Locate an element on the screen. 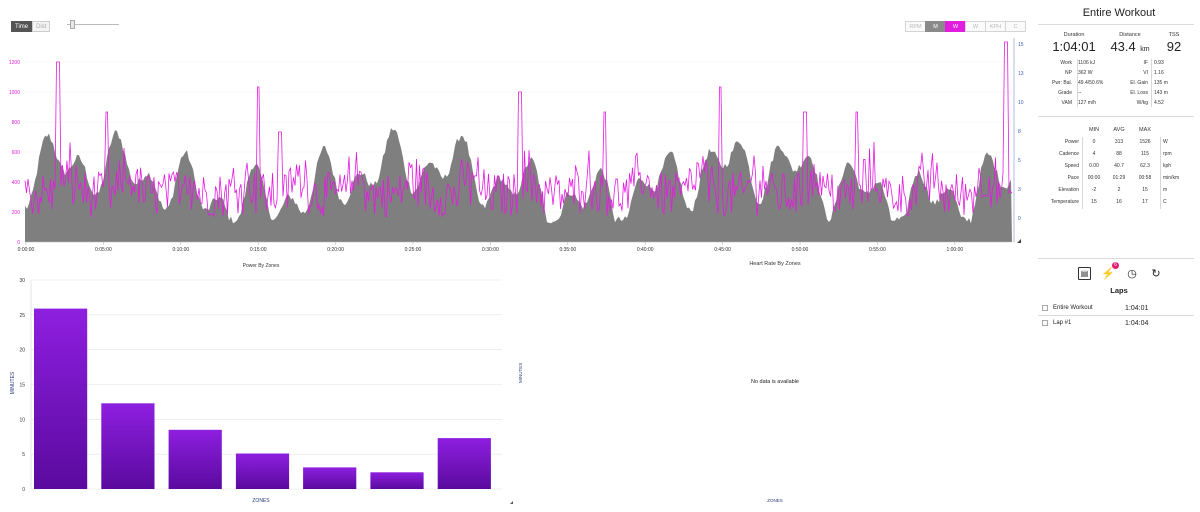  y-tick-label: 400 is located at coordinates (16, 183).